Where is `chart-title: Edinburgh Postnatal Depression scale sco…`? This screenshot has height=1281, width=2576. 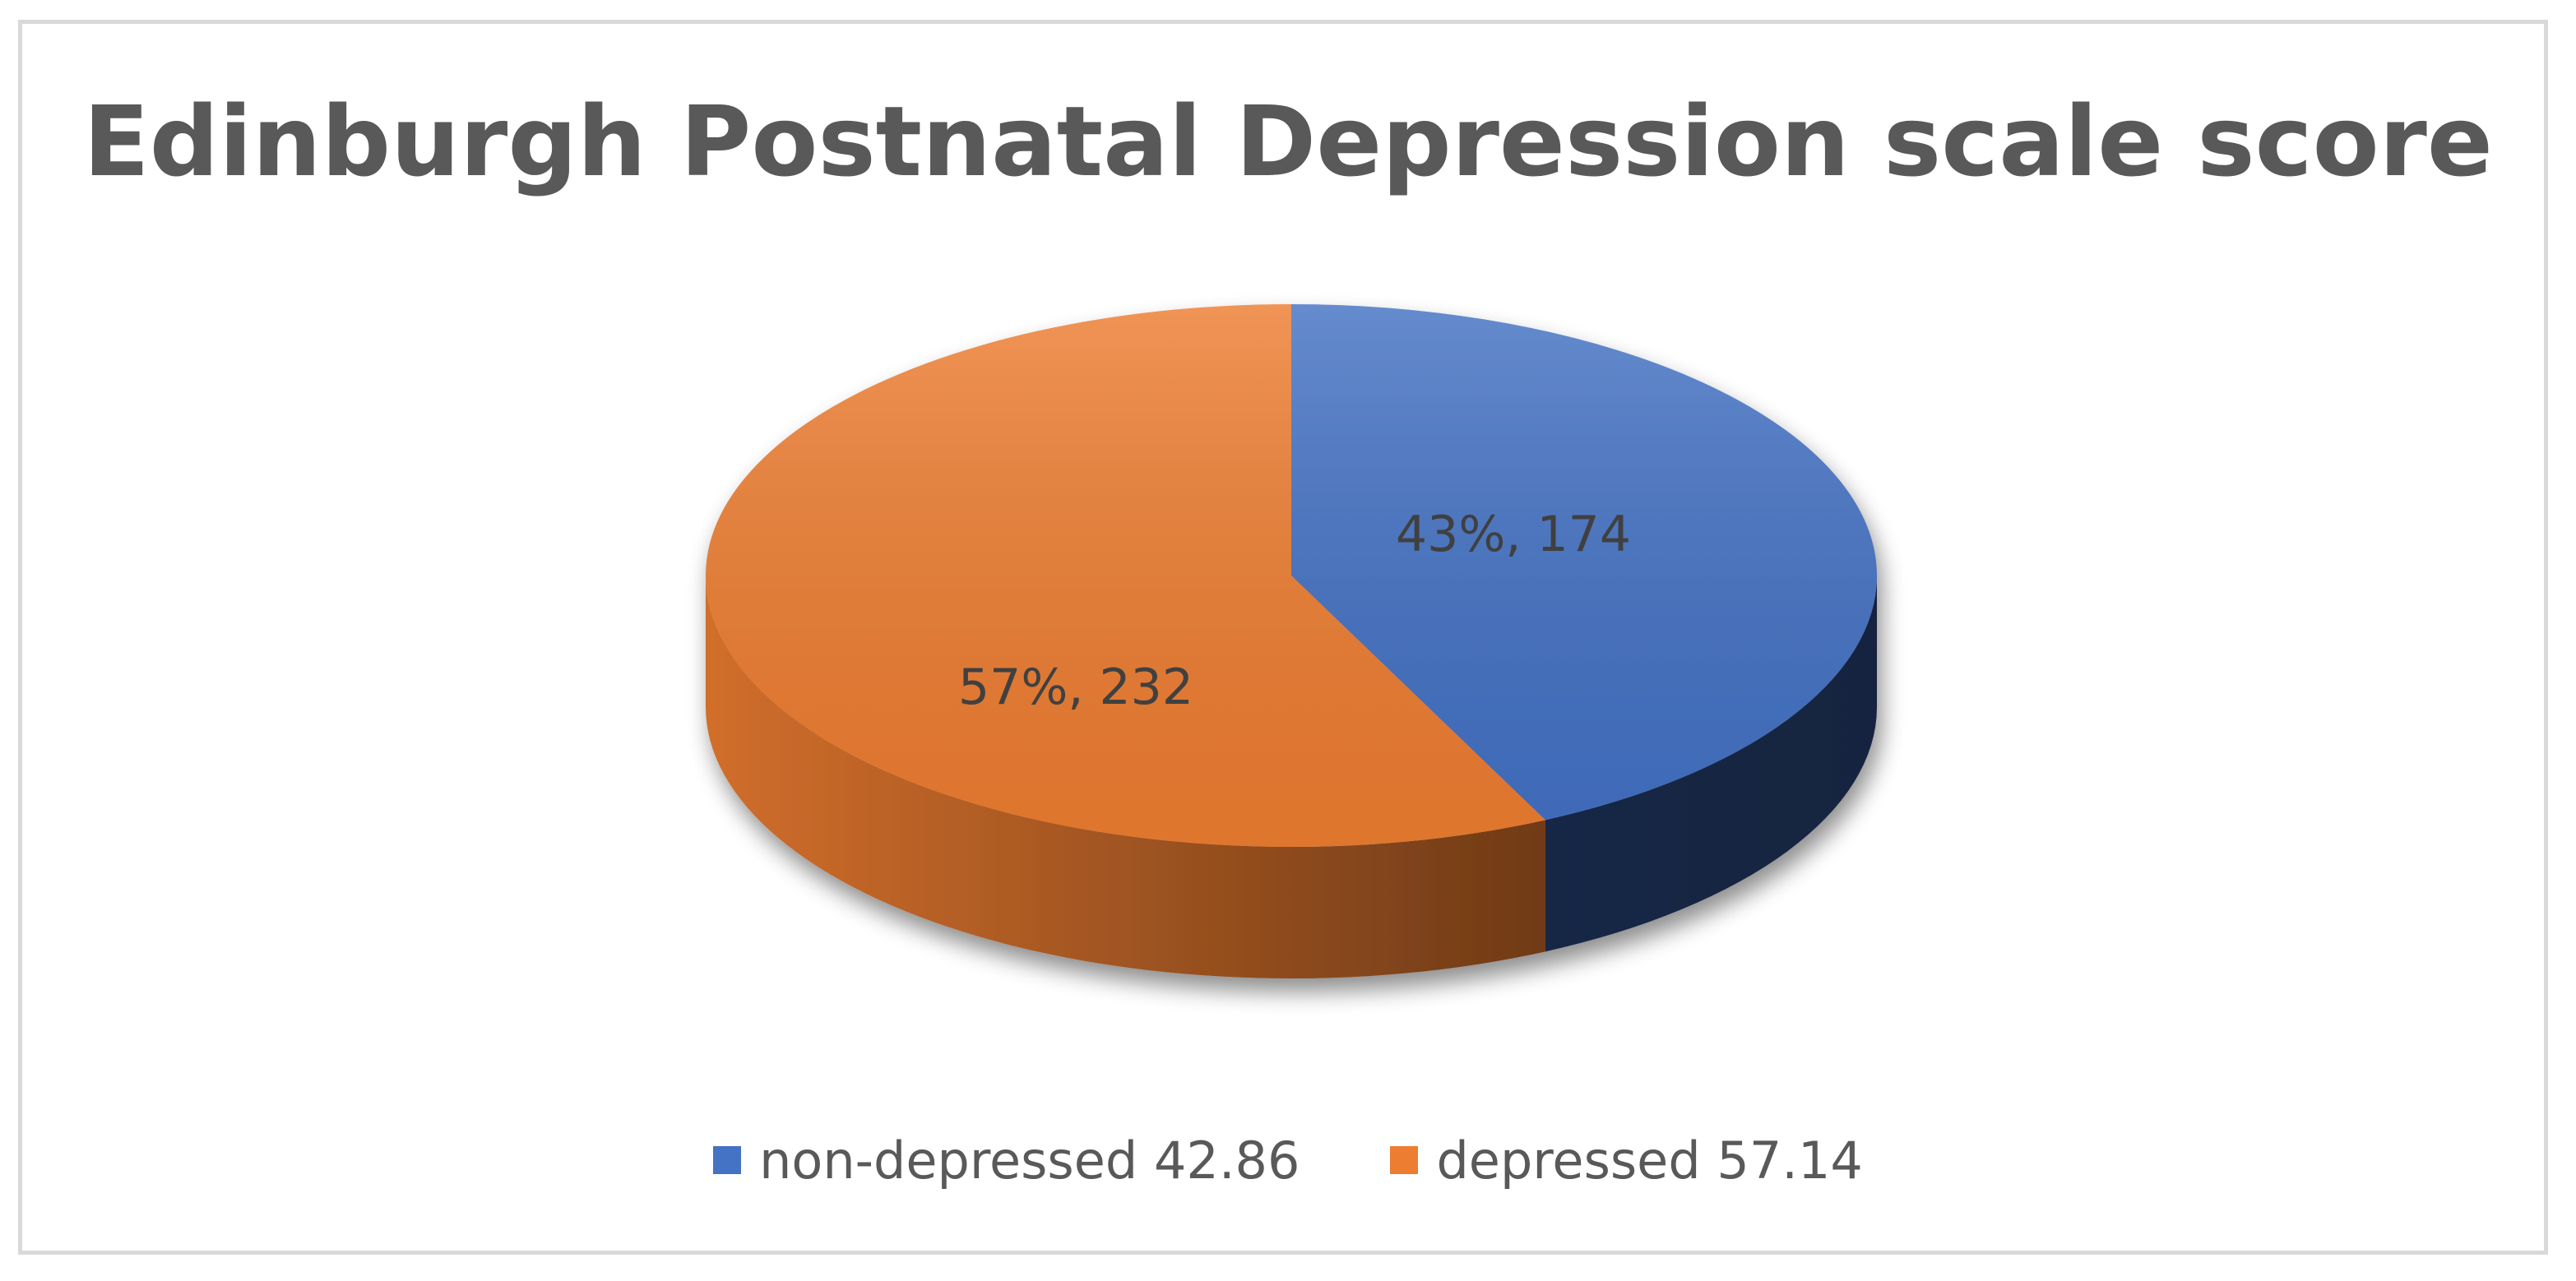
chart-title: Edinburgh Postnatal Depression scale sco… is located at coordinates (1288, 141).